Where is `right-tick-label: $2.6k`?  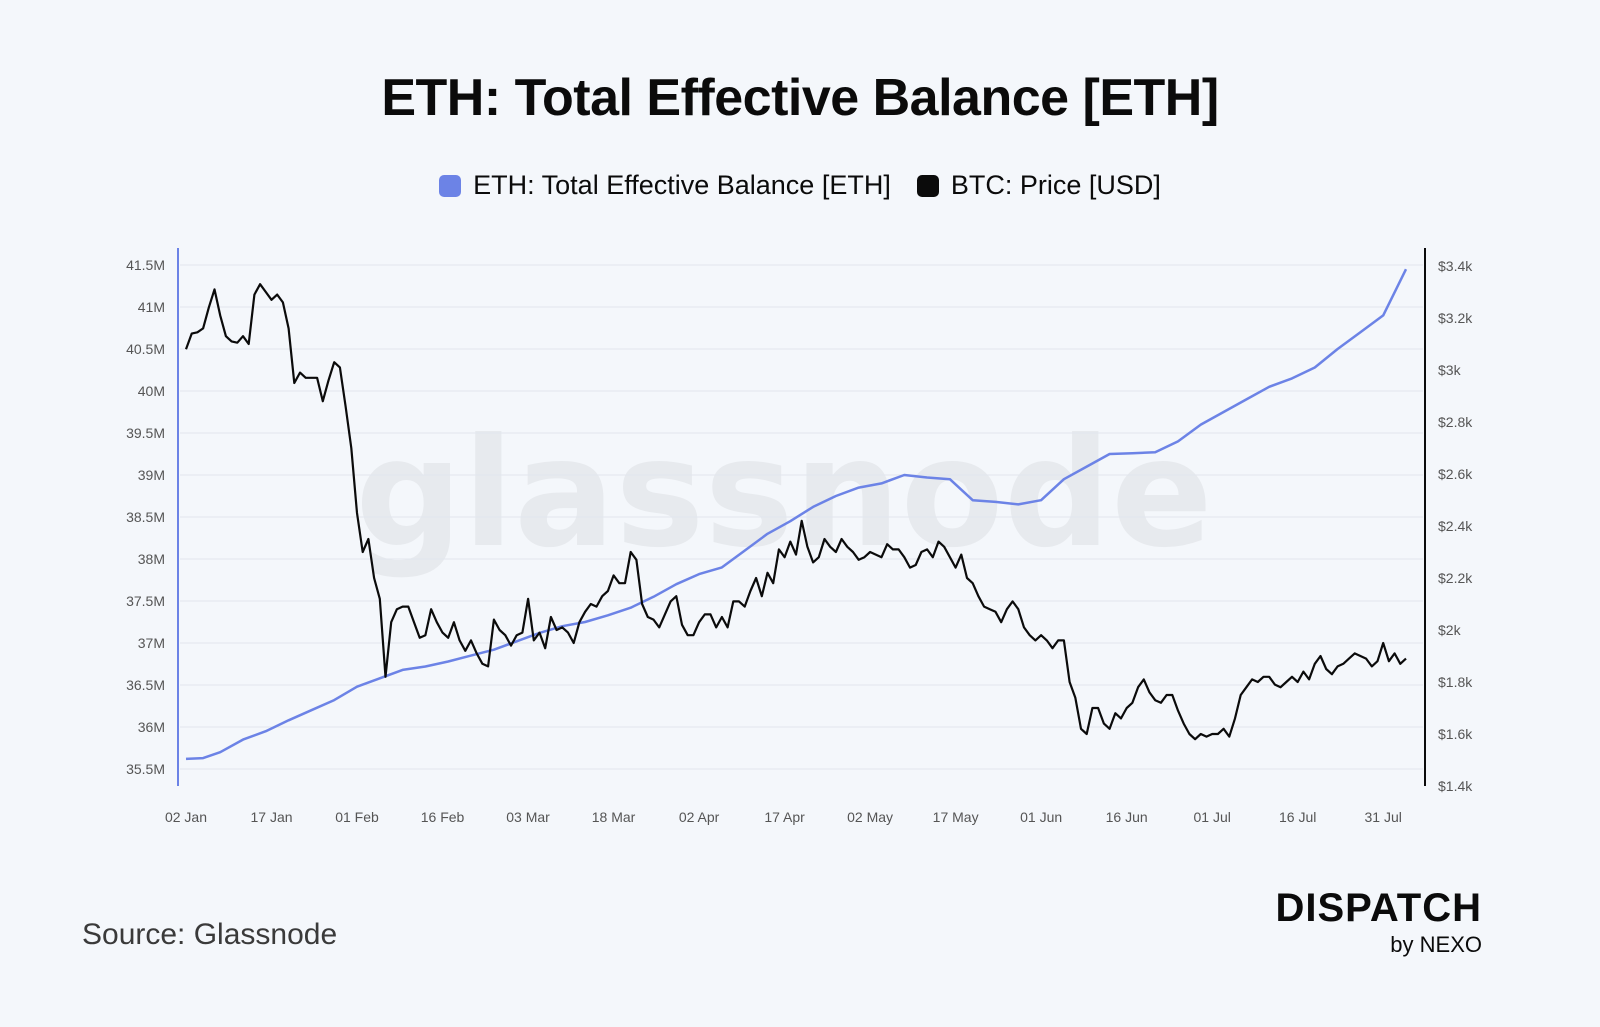 right-tick-label: $2.6k is located at coordinates (1455, 474).